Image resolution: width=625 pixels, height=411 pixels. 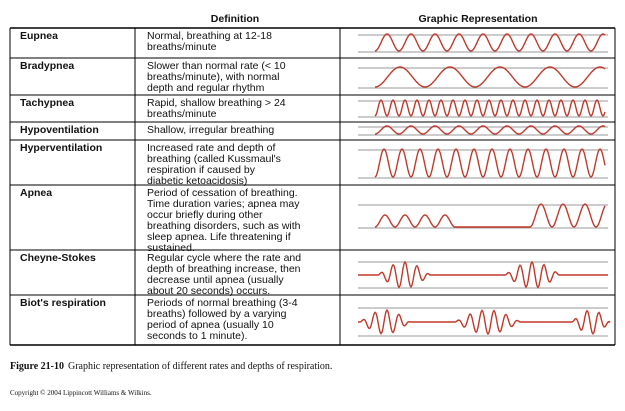 I want to click on term: Hypoventilation, so click(x=59, y=130).